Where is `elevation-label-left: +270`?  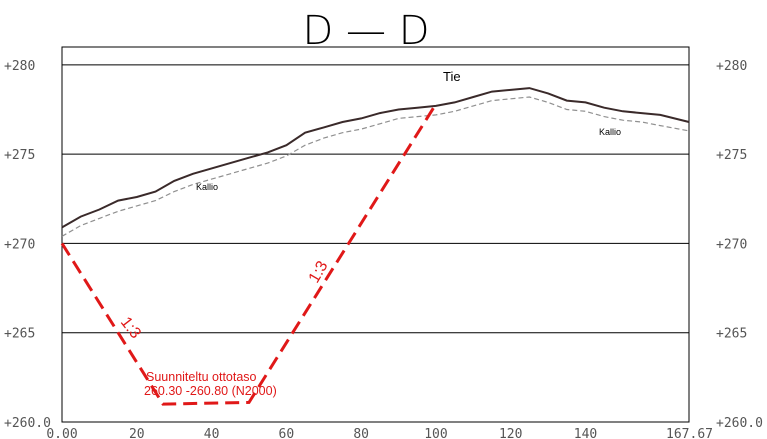
elevation-label-left: +270 is located at coordinates (19, 244).